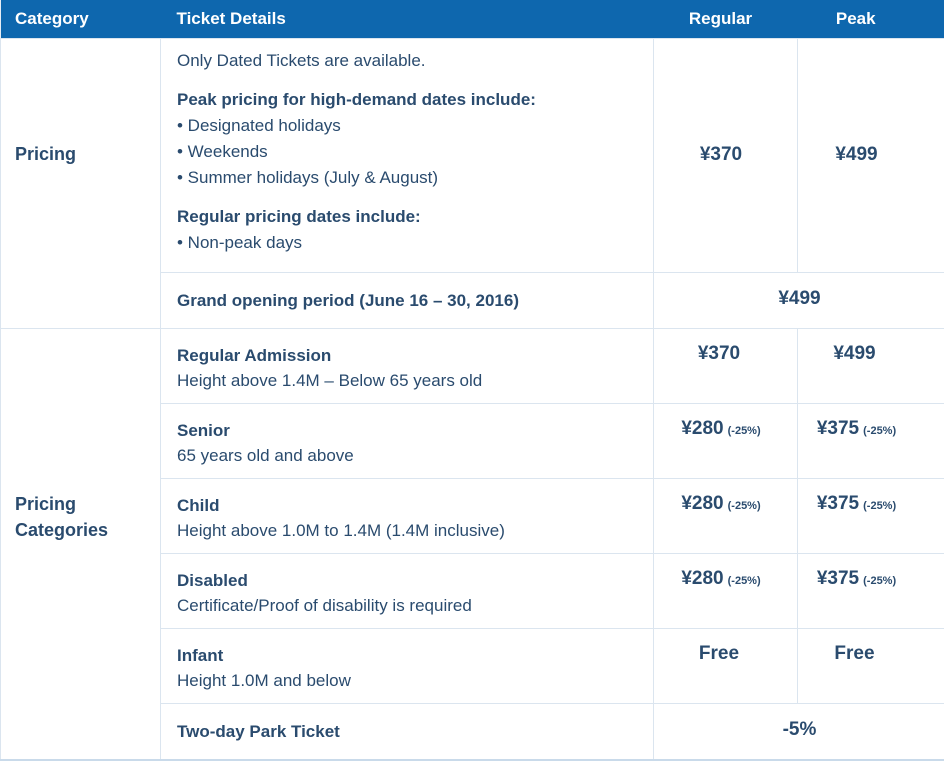  What do you see at coordinates (80, 19) in the screenshot?
I see `column-header-category: Category` at bounding box center [80, 19].